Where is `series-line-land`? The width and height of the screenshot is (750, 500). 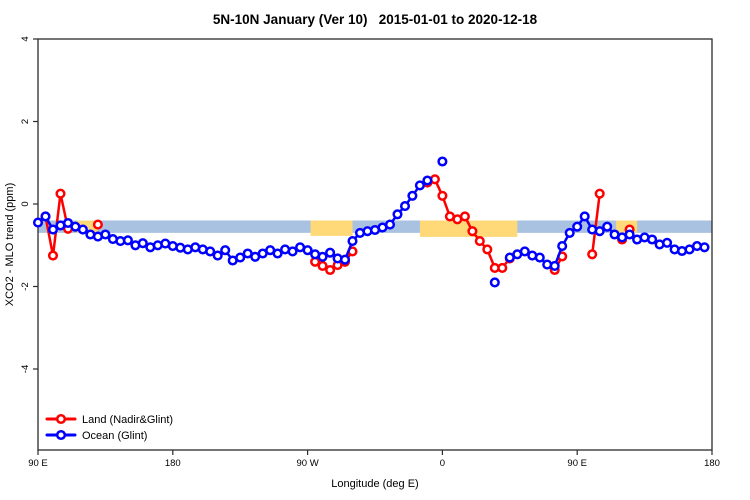
series-line-land is located at coordinates (595, 224).